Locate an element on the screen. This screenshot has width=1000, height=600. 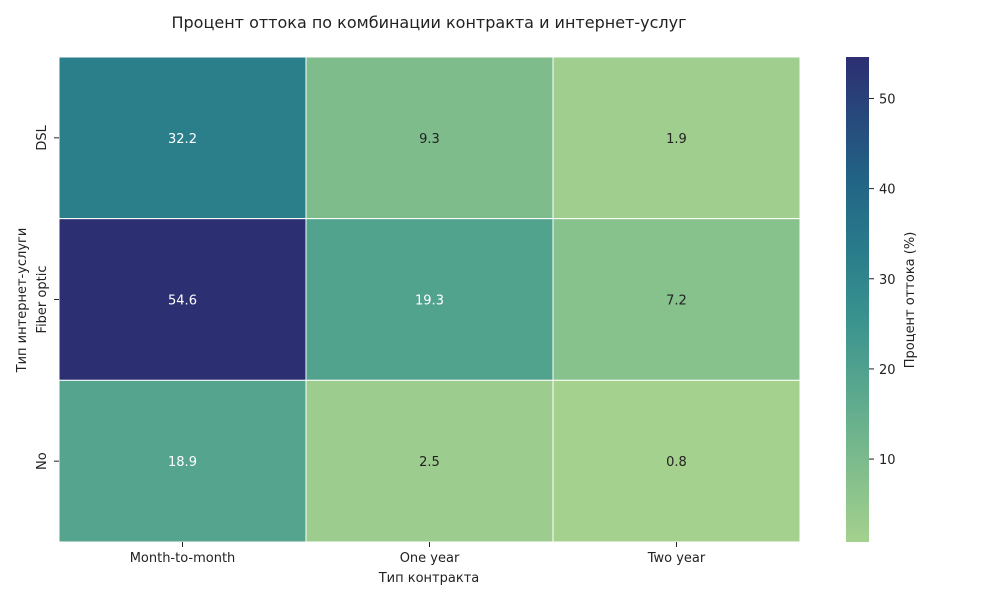
heatmap-cell-value: 54.6 is located at coordinates (182, 301).